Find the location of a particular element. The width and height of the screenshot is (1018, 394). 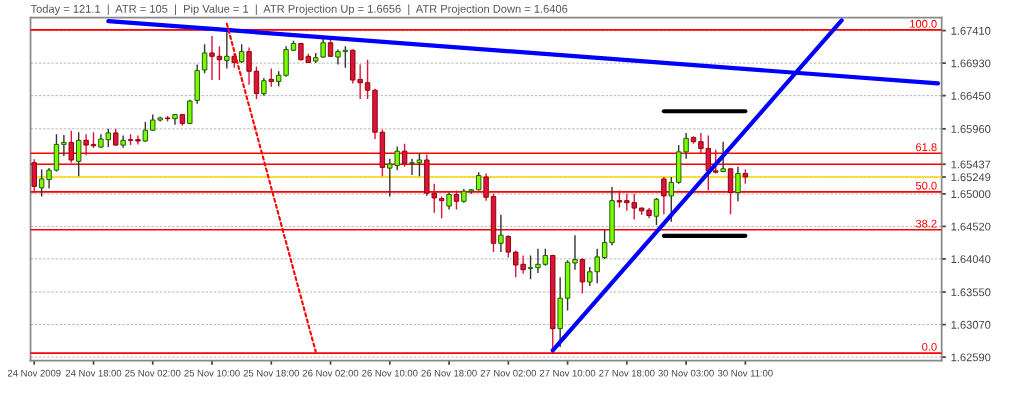

x-tick-label: 26 Nov 10:00 is located at coordinates (390, 373).